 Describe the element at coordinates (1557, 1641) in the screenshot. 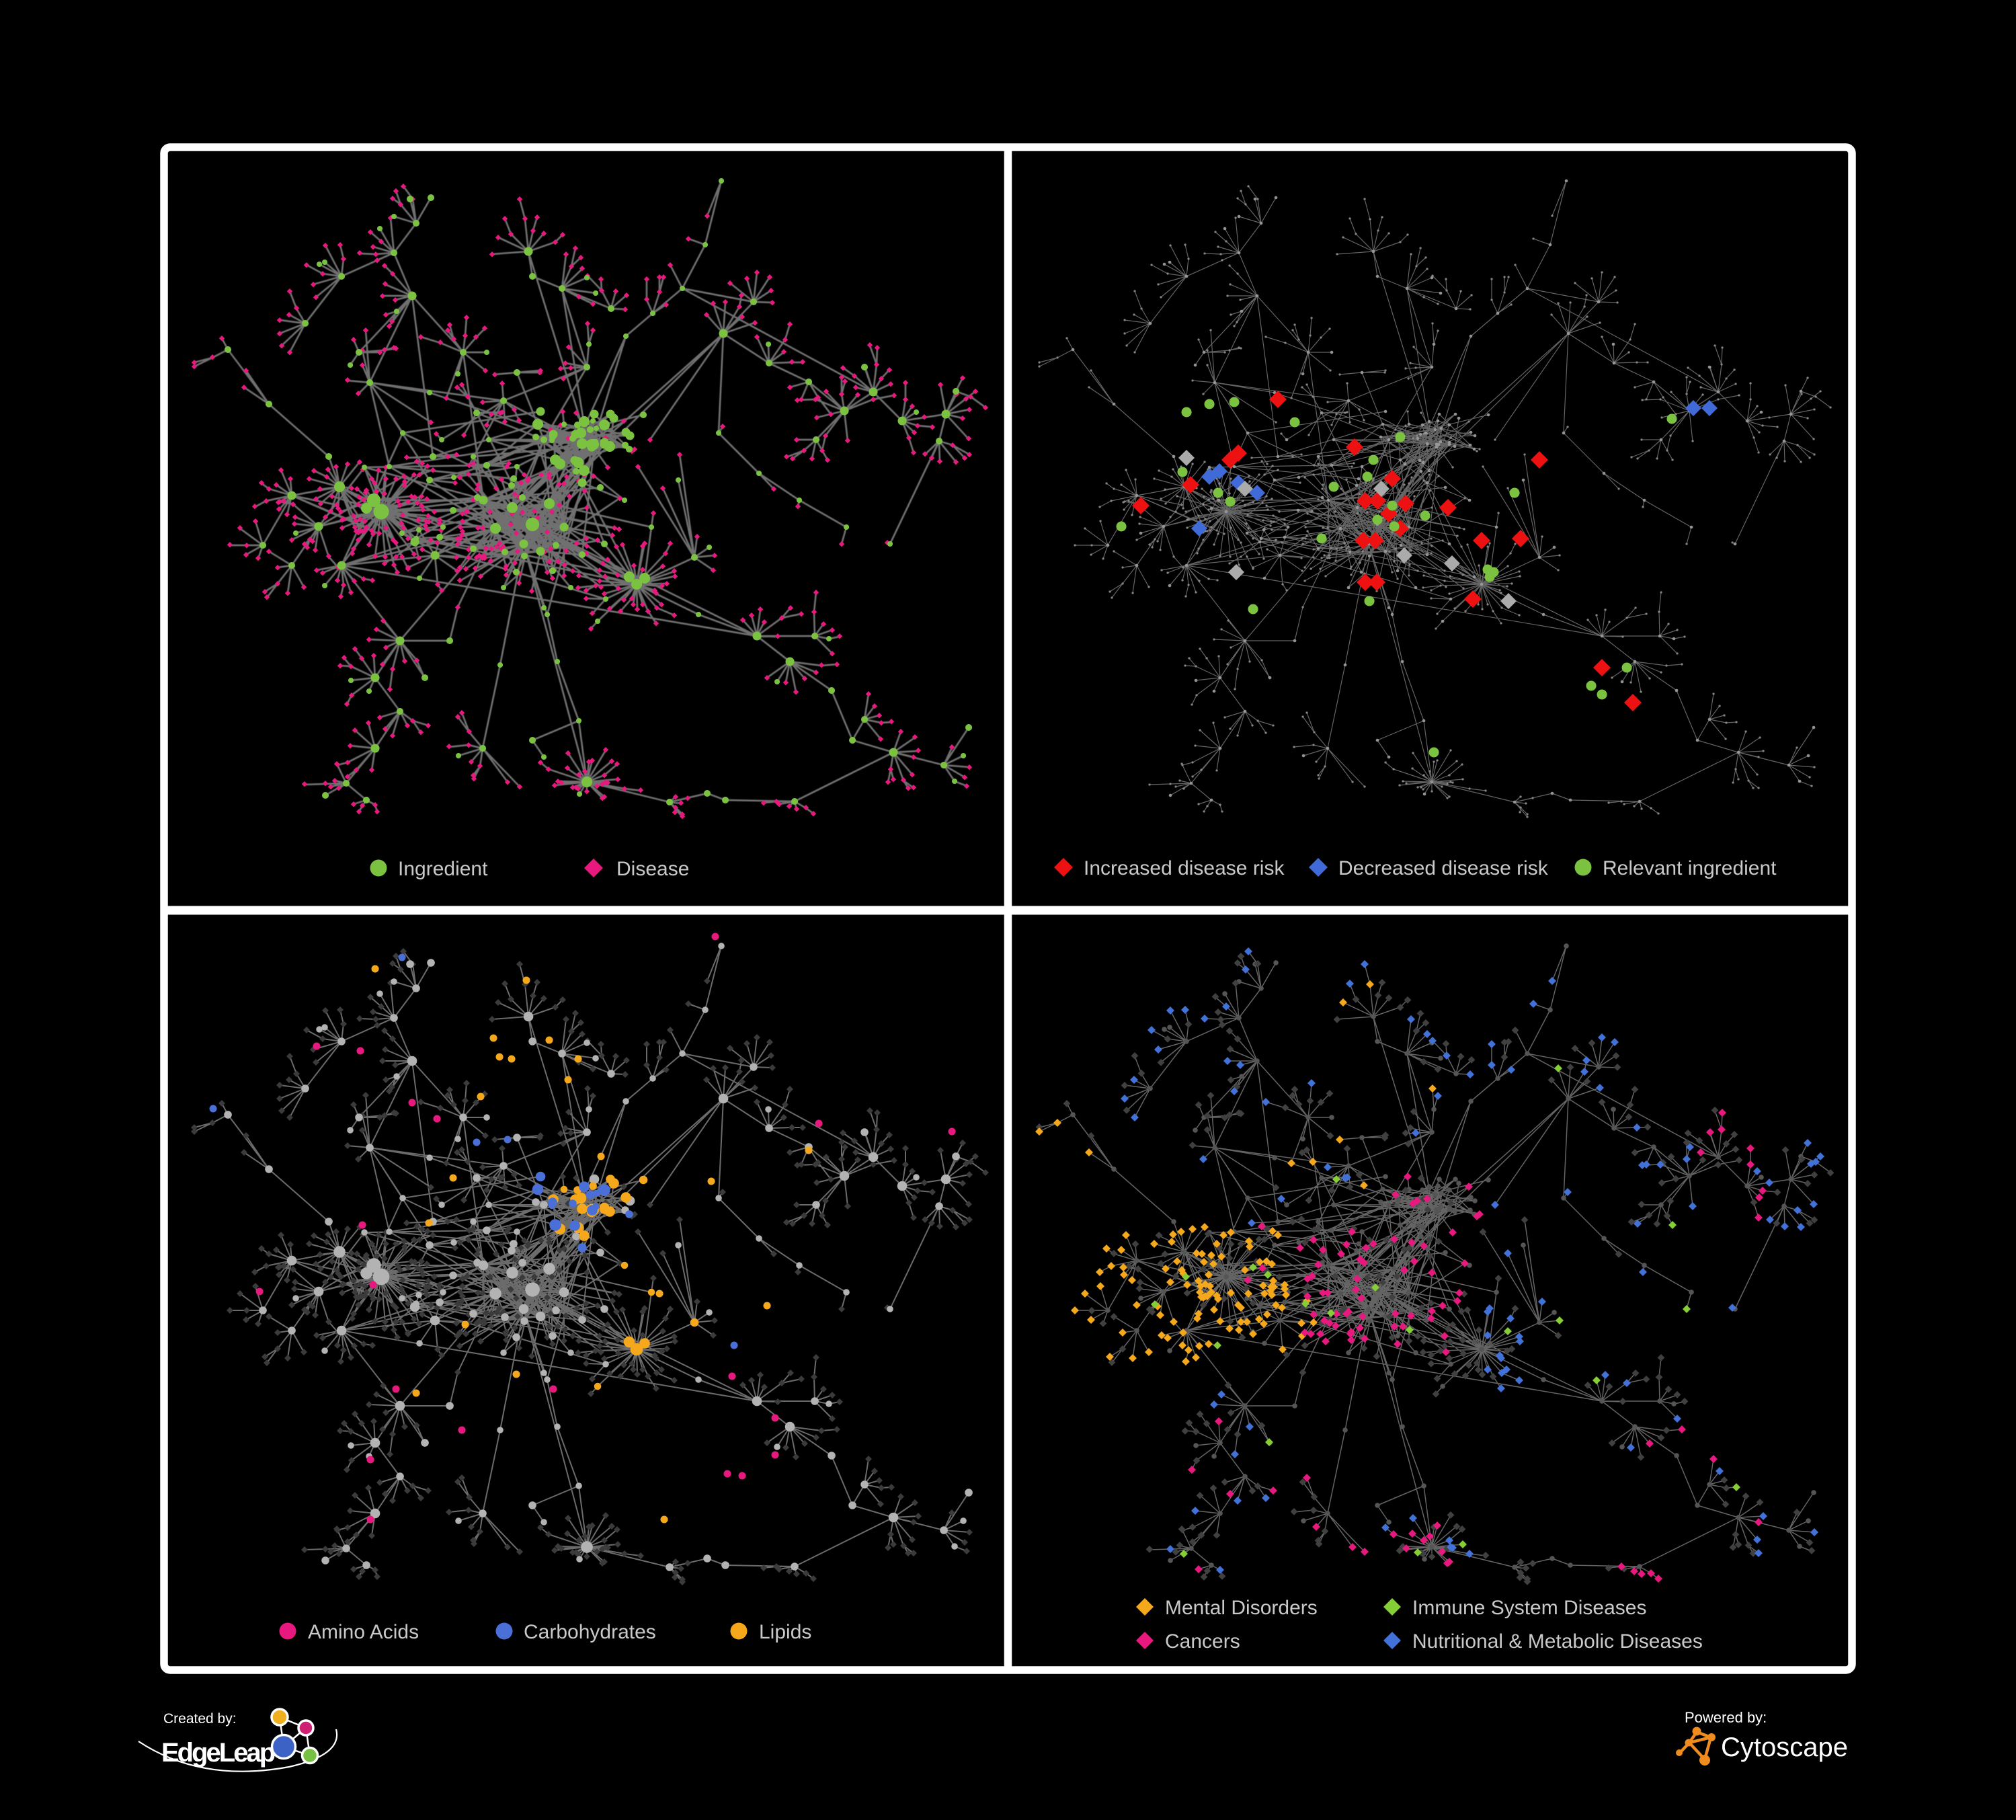

I see `svg-text:Nutritional & Metabolic Diseas: Nutritional & Metabolic Diseases` at that location.